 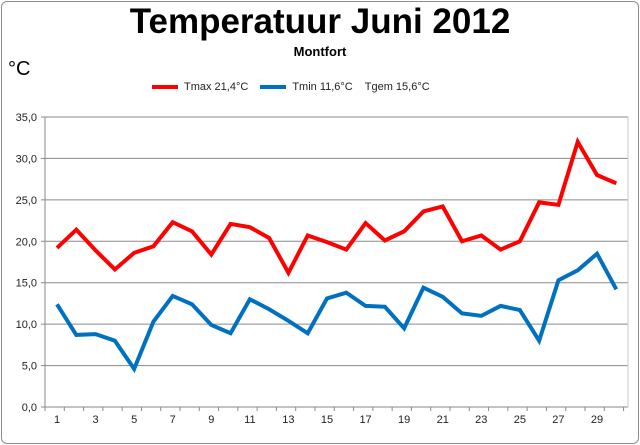 I want to click on y-tick-label: 15,0, so click(x=26, y=284).